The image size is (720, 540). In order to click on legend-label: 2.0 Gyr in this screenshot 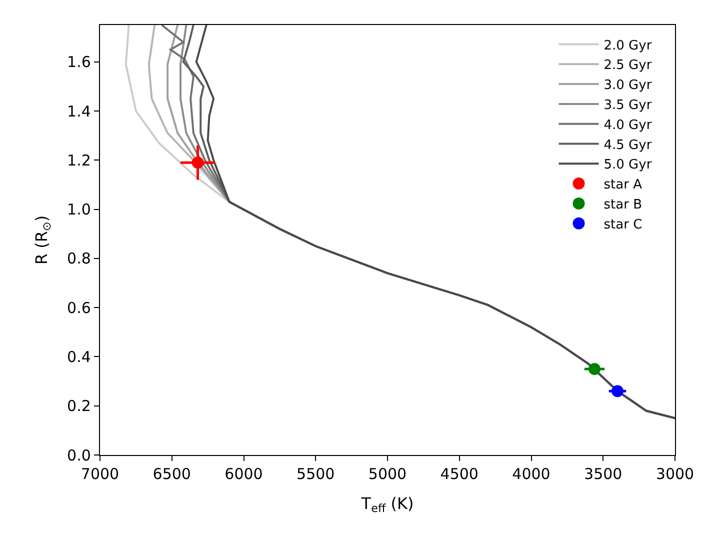, I will do `click(628, 46)`.